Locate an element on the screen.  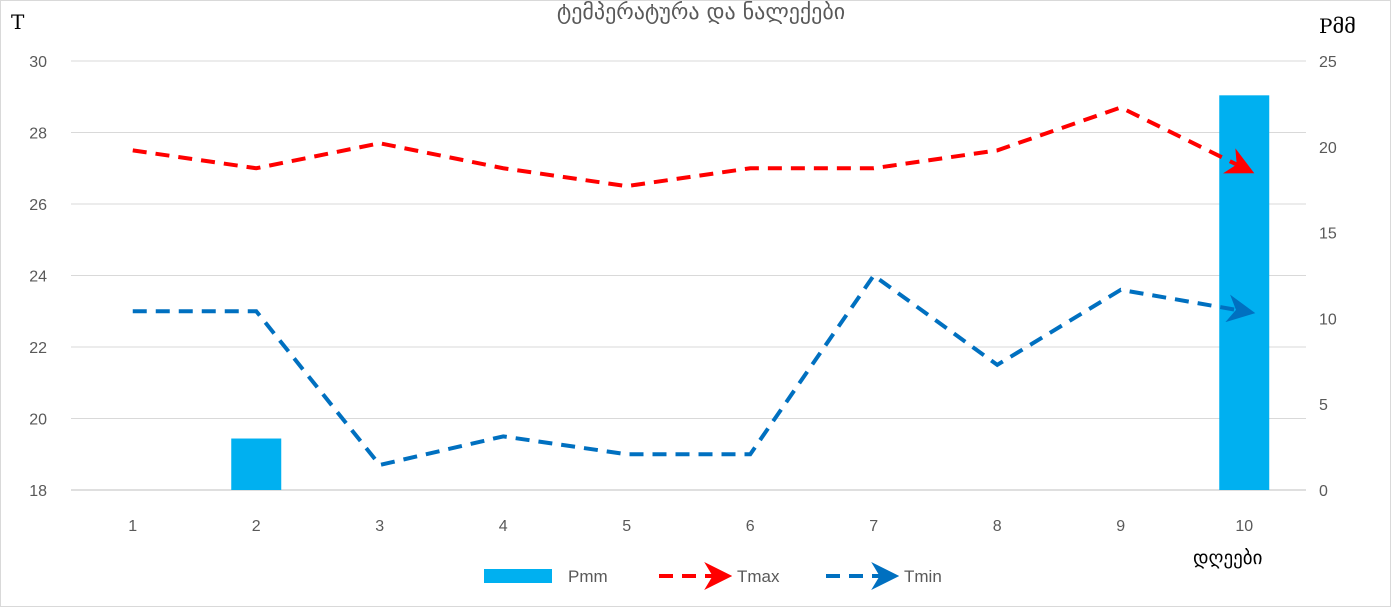
series-line-tmax is located at coordinates (693, 147).